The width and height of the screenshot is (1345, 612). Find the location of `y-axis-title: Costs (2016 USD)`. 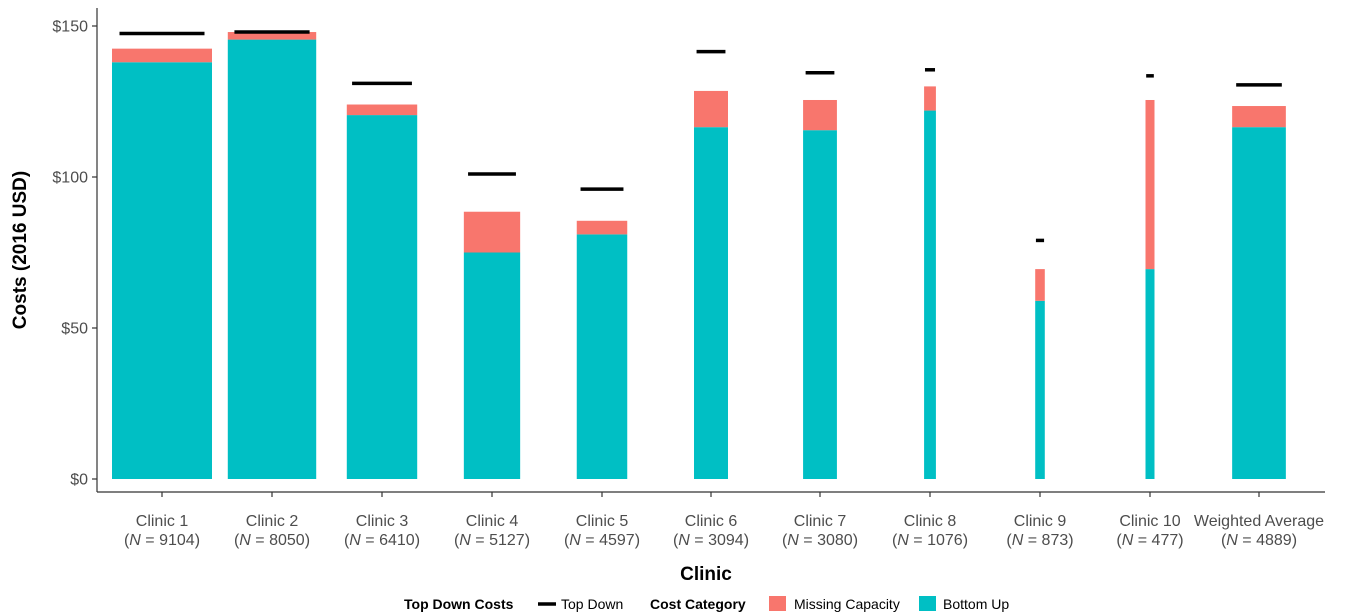

y-axis-title: Costs (2016 USD) is located at coordinates (20, 250).